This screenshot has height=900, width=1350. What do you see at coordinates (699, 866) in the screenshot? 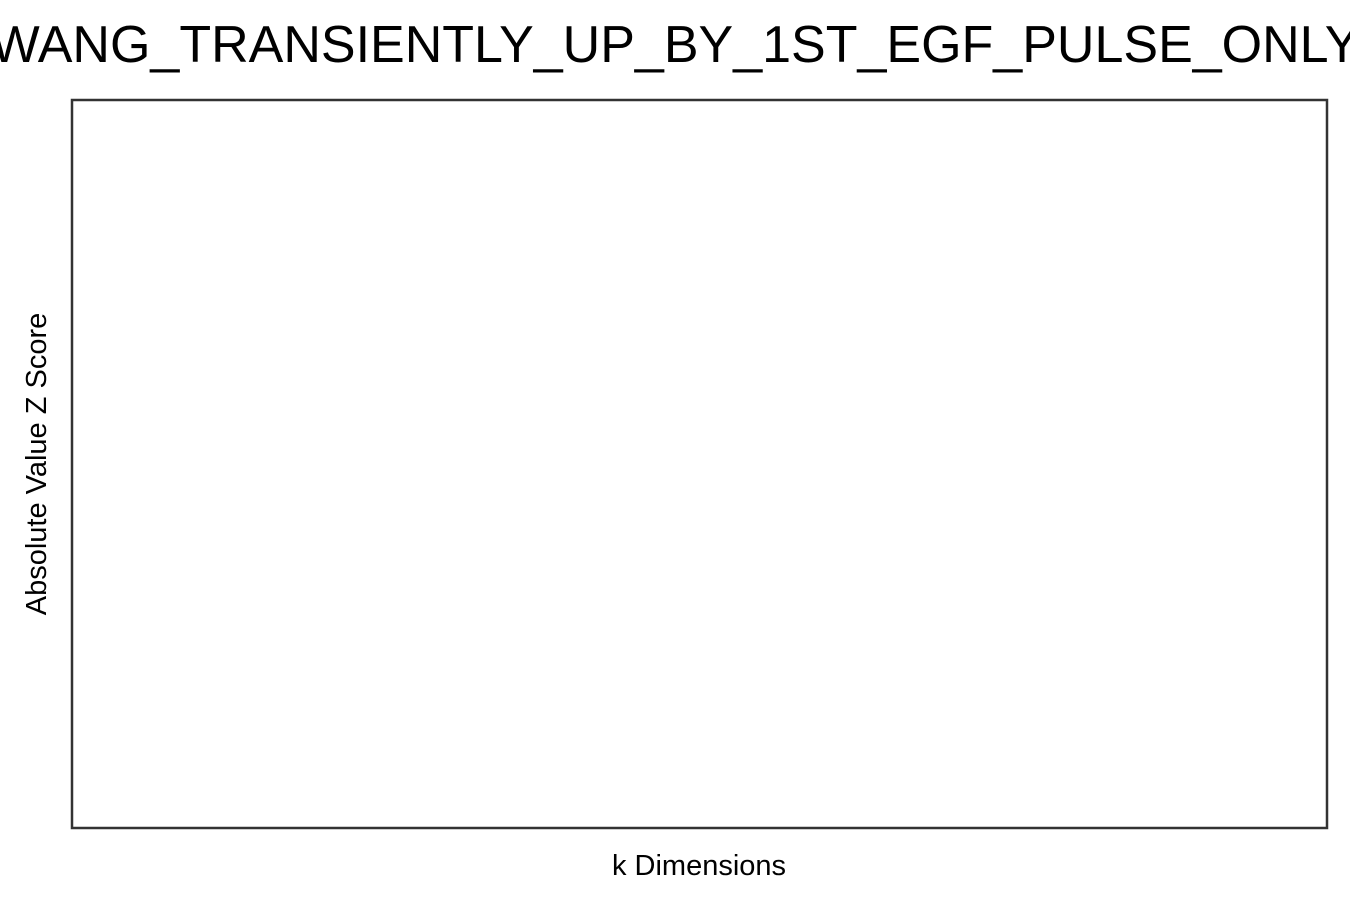
I see `x-axis-label: k Dimensions` at bounding box center [699, 866].